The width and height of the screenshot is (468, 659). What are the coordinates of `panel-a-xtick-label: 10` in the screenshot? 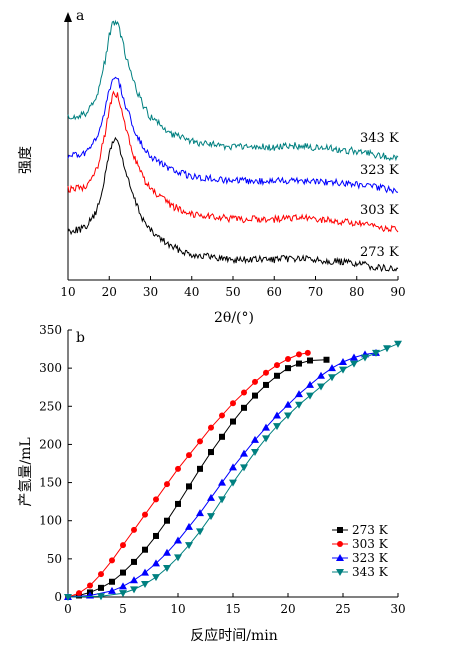 It's located at (67, 292).